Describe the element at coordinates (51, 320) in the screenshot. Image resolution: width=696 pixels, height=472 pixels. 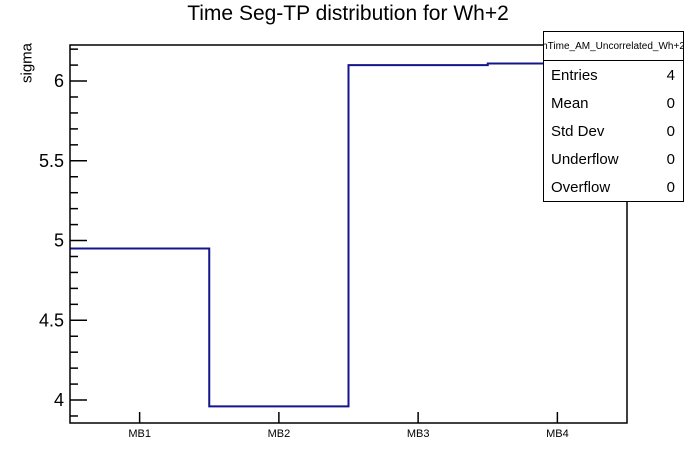
I see `y-tick-label: 4.5` at that location.